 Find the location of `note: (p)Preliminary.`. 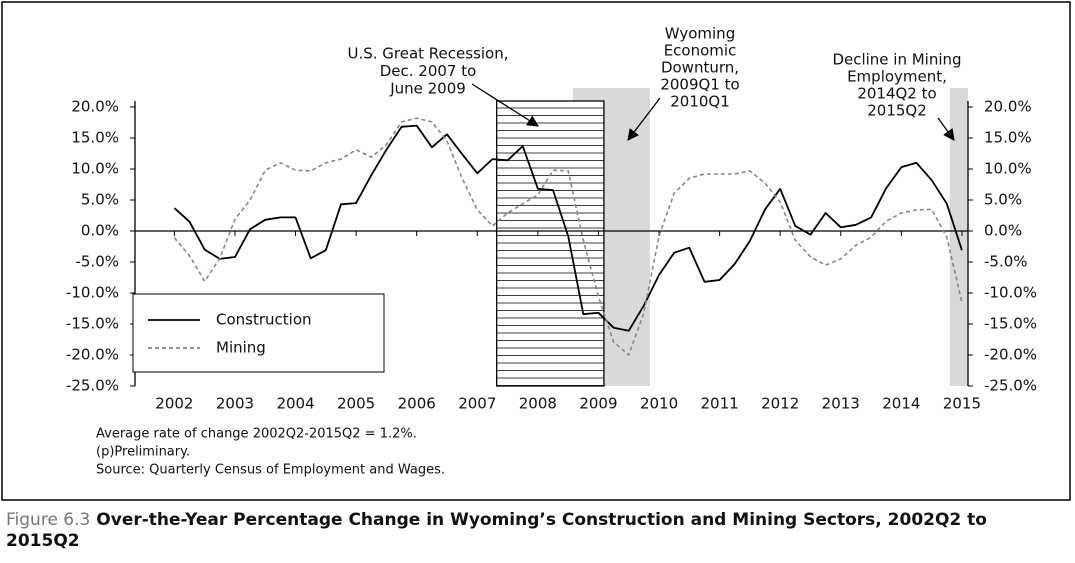

note: (p)Preliminary. is located at coordinates (143, 452).